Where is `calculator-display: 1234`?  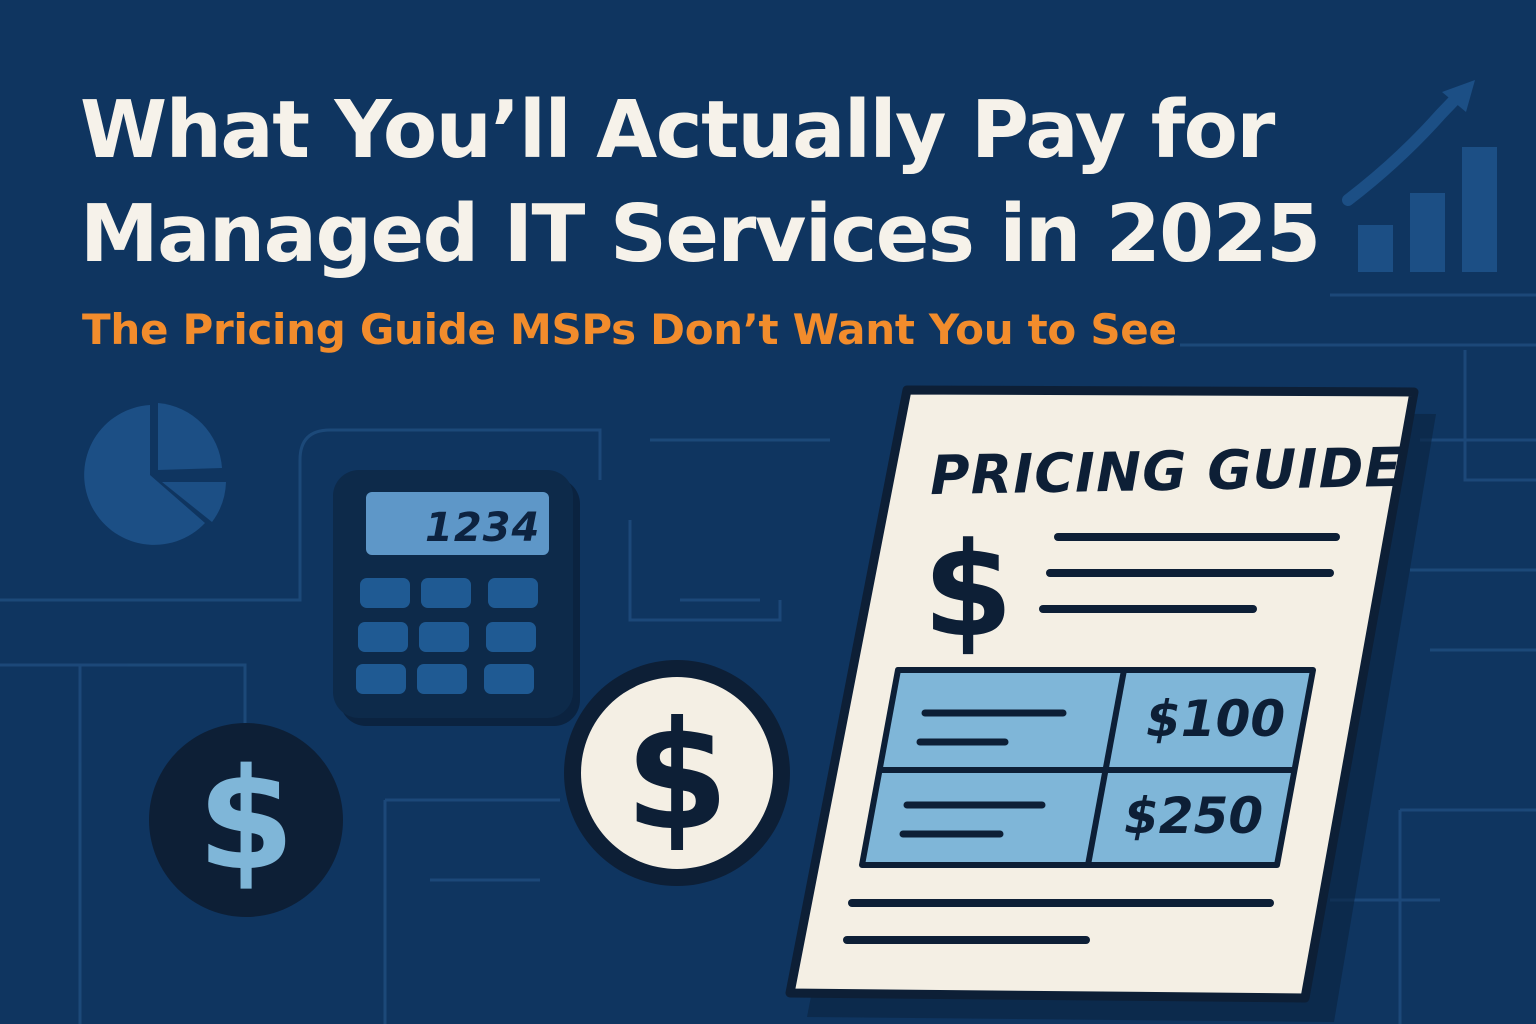 calculator-display: 1234 is located at coordinates (483, 528).